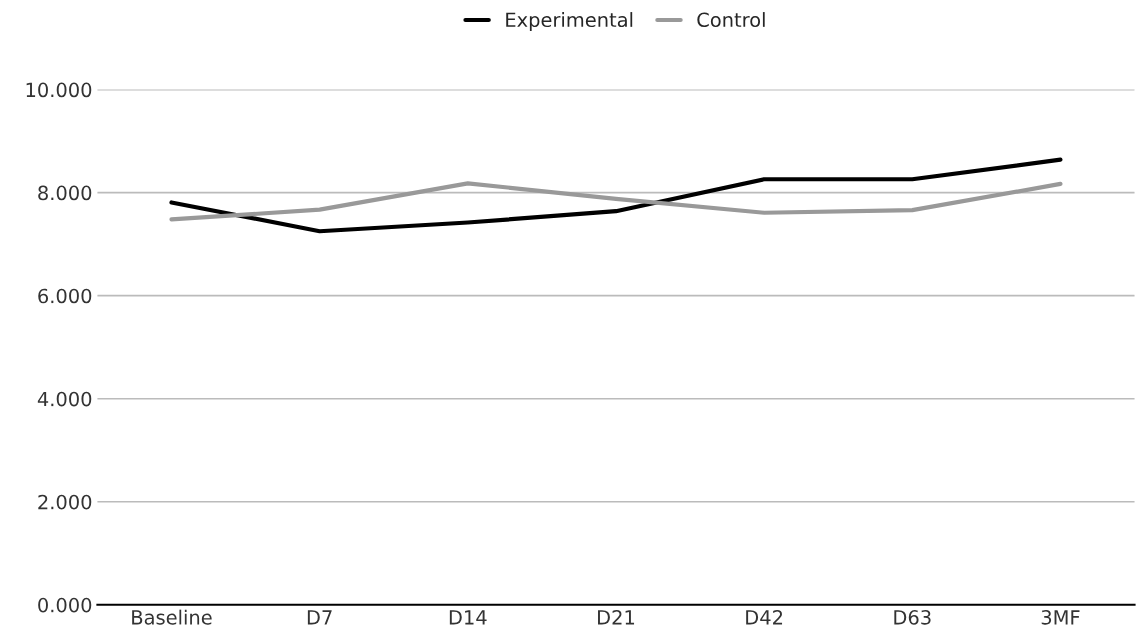 The image size is (1146, 640). What do you see at coordinates (1060, 617) in the screenshot?
I see `x-tick-label: 3MF` at bounding box center [1060, 617].